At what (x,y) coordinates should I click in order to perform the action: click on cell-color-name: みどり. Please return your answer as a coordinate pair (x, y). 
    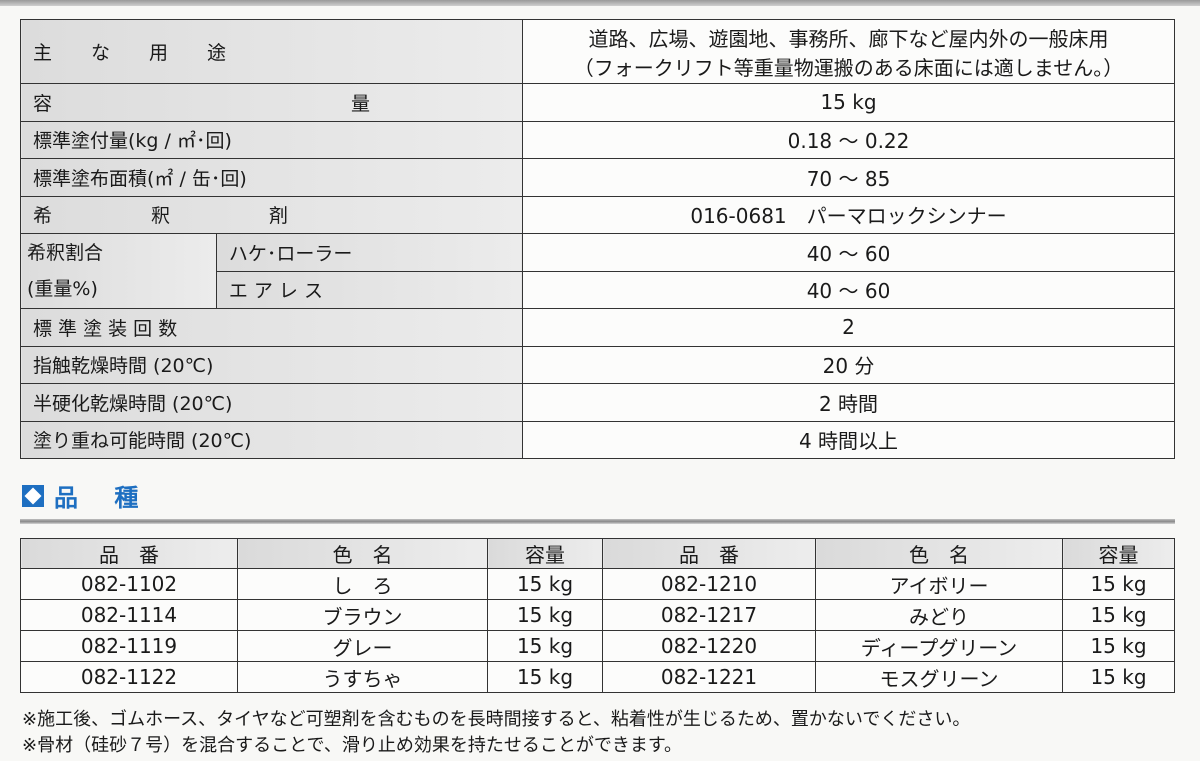
    Looking at the image, I should click on (939, 615).